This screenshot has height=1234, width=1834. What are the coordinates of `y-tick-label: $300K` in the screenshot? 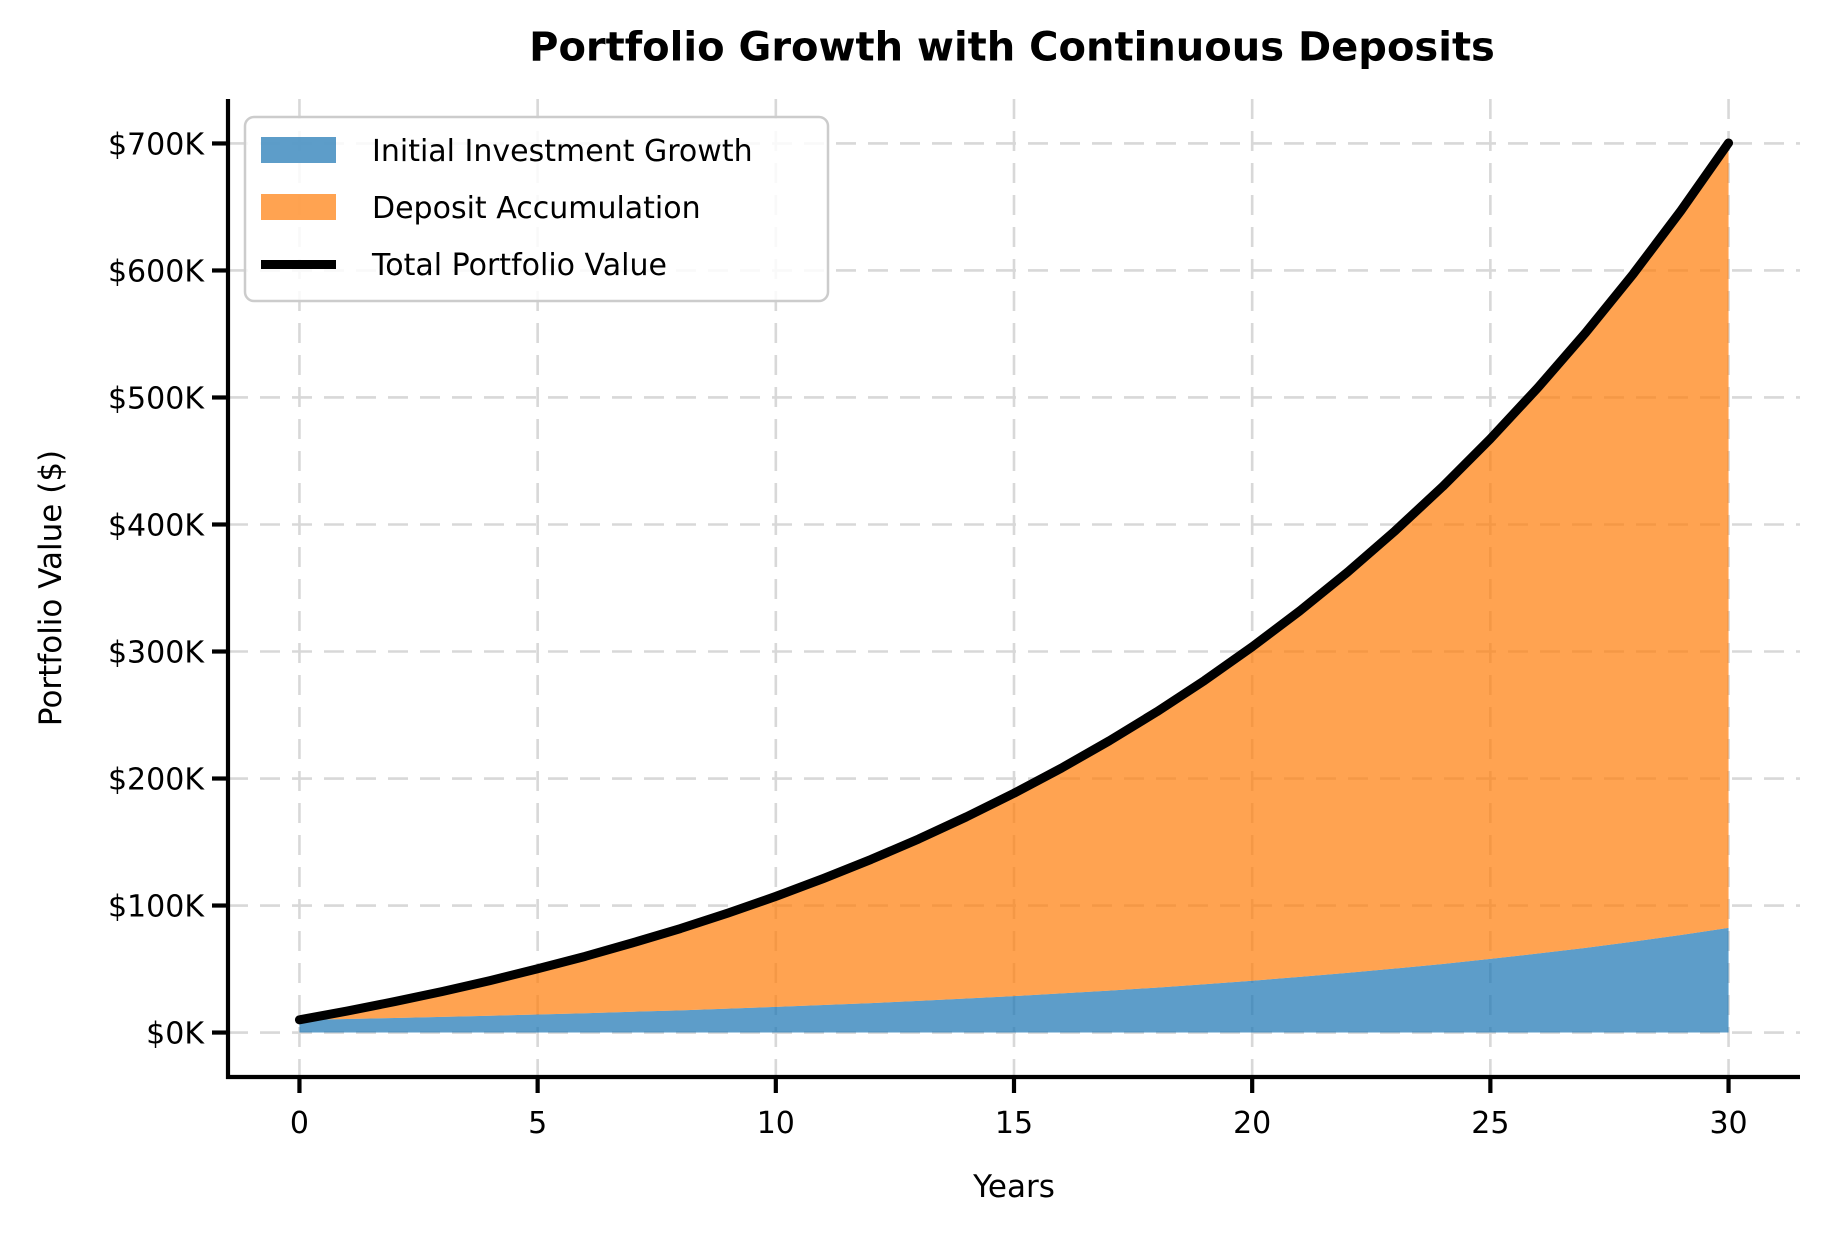 It's located at (156, 652).